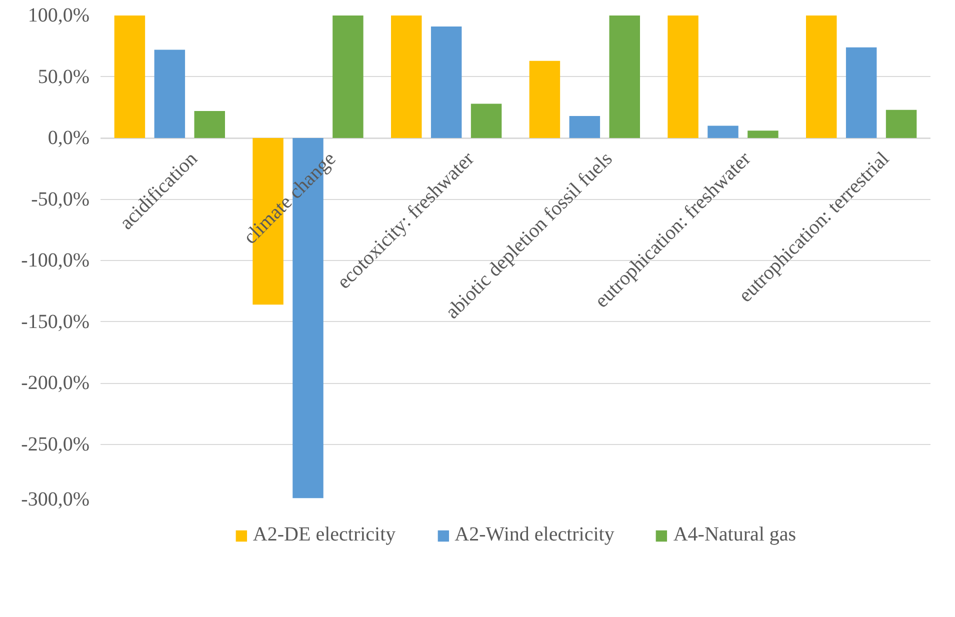 The height and width of the screenshot is (617, 955). What do you see at coordinates (324, 535) in the screenshot?
I see `legend-label: A2-DE electricity` at bounding box center [324, 535].